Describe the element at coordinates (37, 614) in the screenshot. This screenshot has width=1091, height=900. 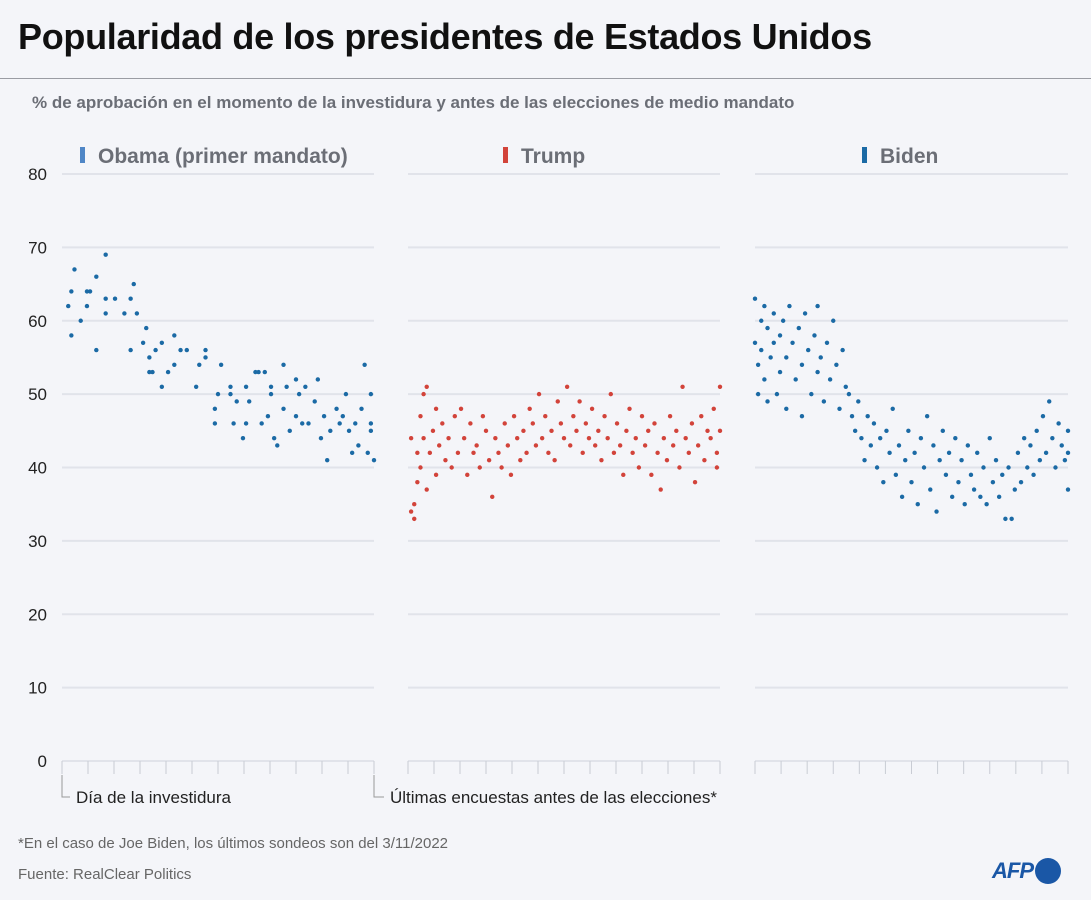
I see `y-tick-label: 20` at that location.